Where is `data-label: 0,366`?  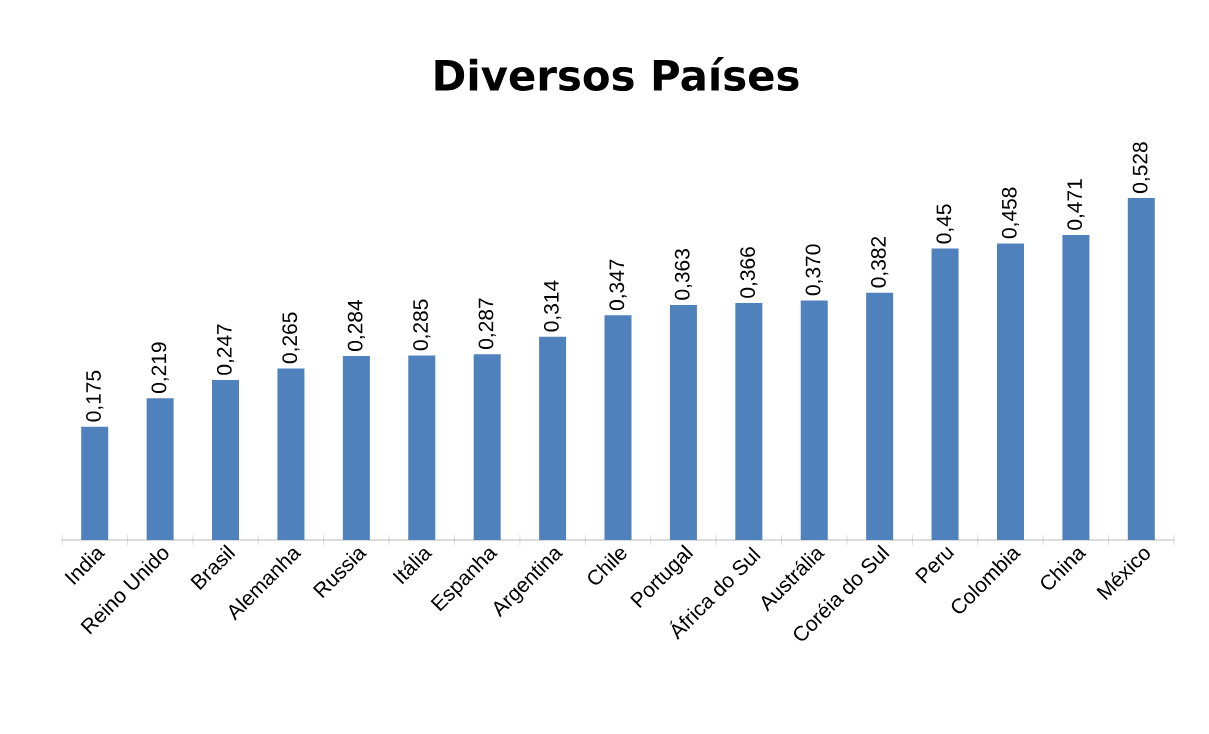 data-label: 0,366 is located at coordinates (749, 272).